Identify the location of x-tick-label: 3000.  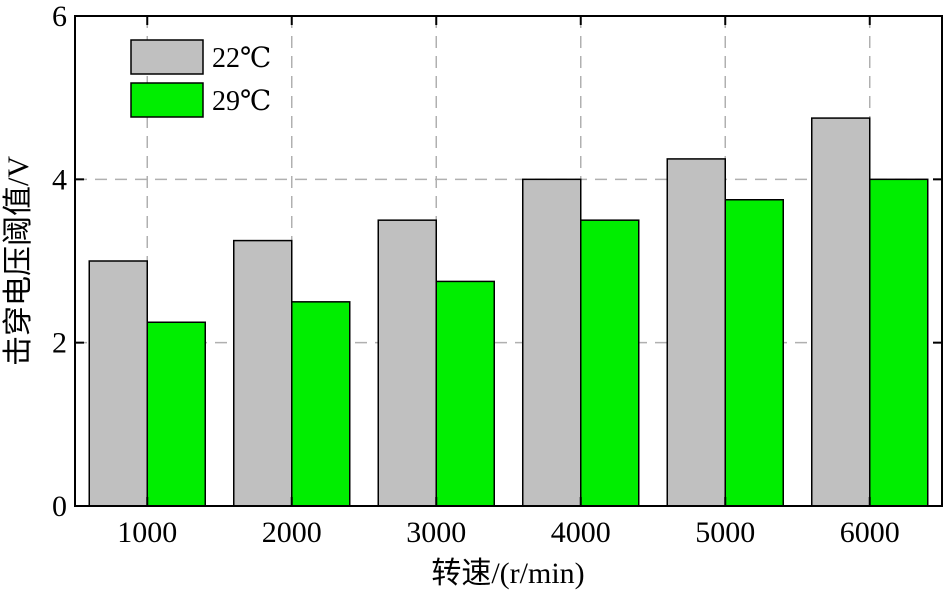
(436, 532).